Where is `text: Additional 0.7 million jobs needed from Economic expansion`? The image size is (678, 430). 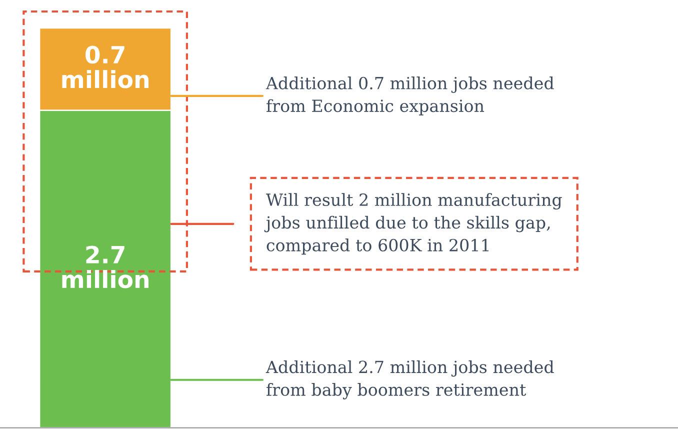
text: Additional 0.7 million jobs needed from Economic expansion is located at coordinates (410, 96).